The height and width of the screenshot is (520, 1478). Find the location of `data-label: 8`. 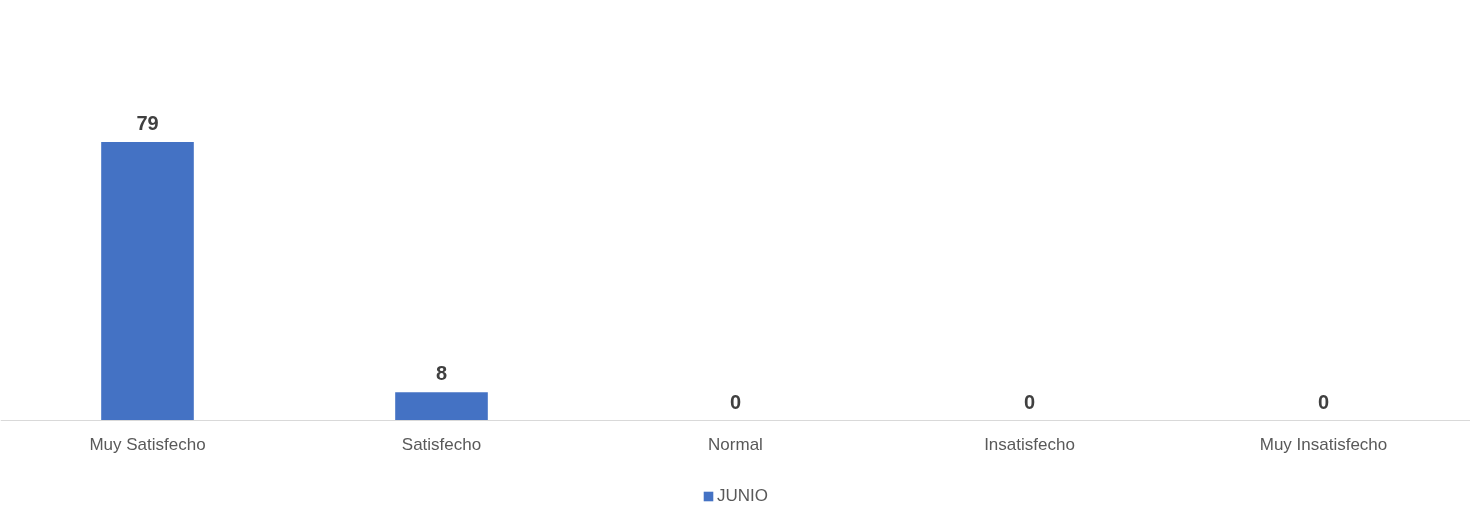

data-label: 8 is located at coordinates (441, 373).